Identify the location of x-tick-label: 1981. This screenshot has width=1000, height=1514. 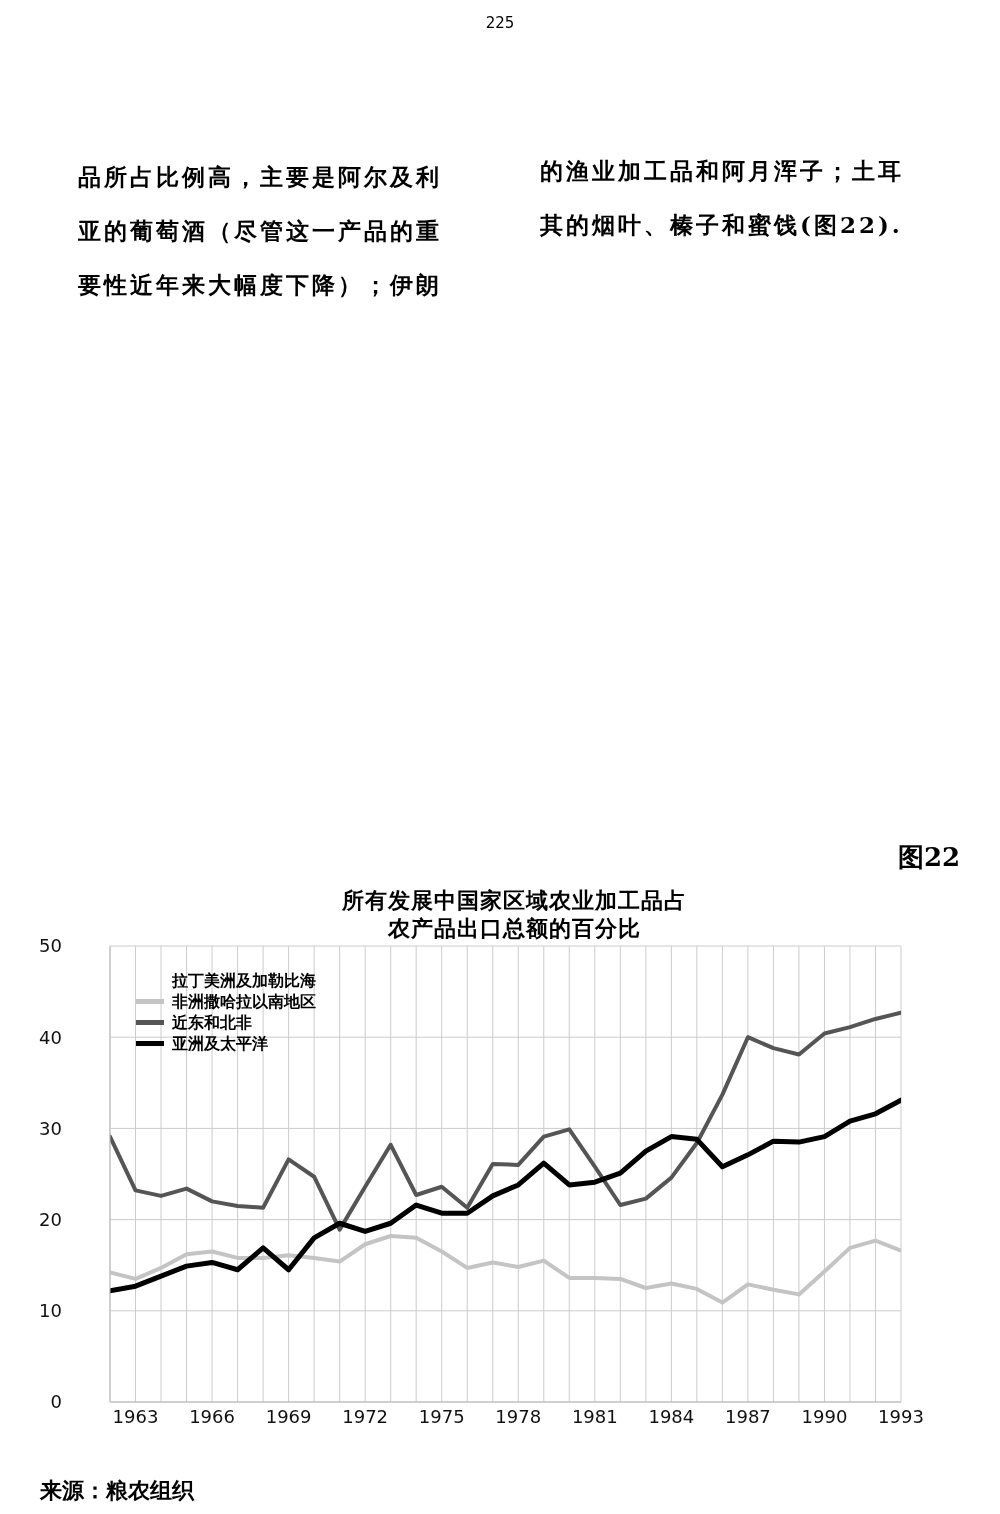
(594, 1416).